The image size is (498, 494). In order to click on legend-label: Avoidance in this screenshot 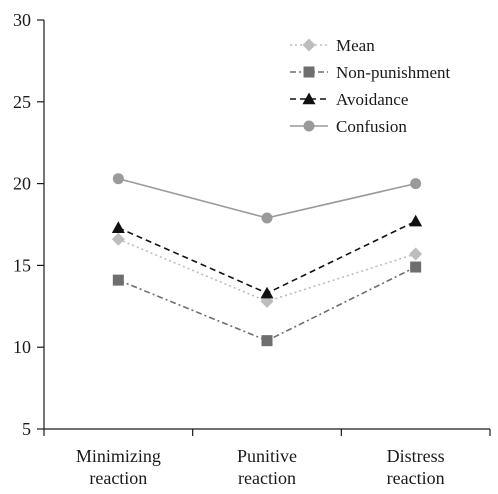, I will do `click(372, 99)`.